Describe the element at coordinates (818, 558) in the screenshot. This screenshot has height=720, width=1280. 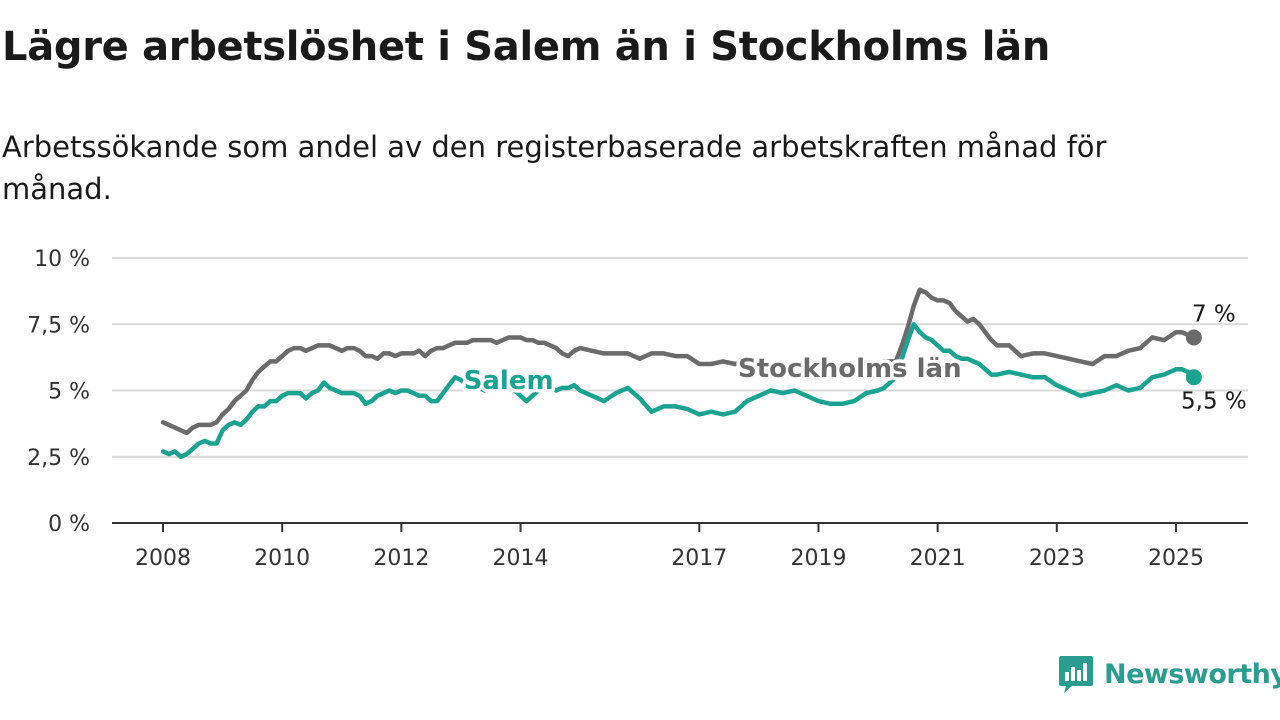
I see `x-tick-label: 2019` at that location.